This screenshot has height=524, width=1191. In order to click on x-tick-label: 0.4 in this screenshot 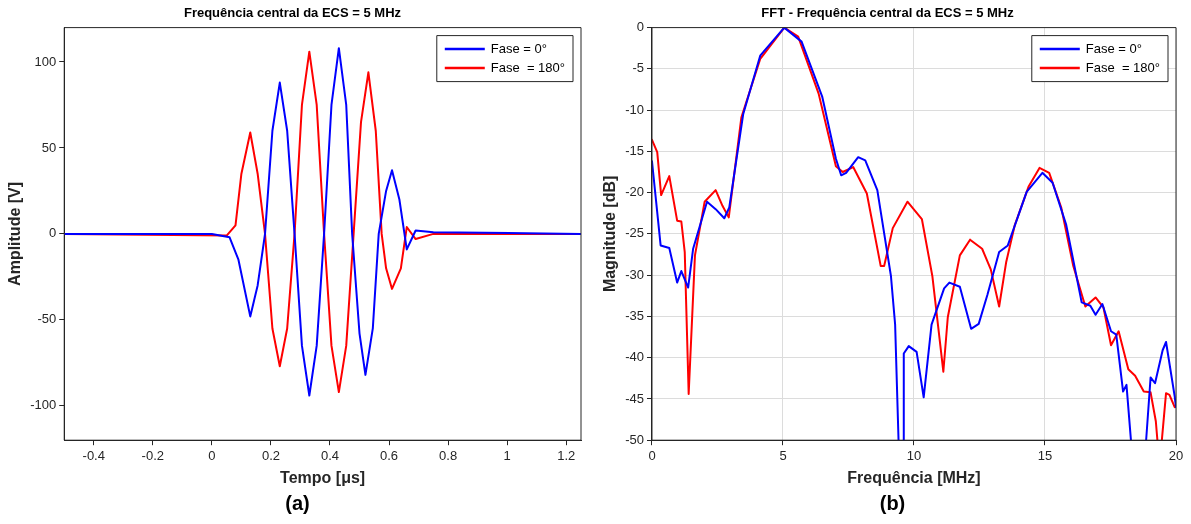, I will do `click(330, 455)`.